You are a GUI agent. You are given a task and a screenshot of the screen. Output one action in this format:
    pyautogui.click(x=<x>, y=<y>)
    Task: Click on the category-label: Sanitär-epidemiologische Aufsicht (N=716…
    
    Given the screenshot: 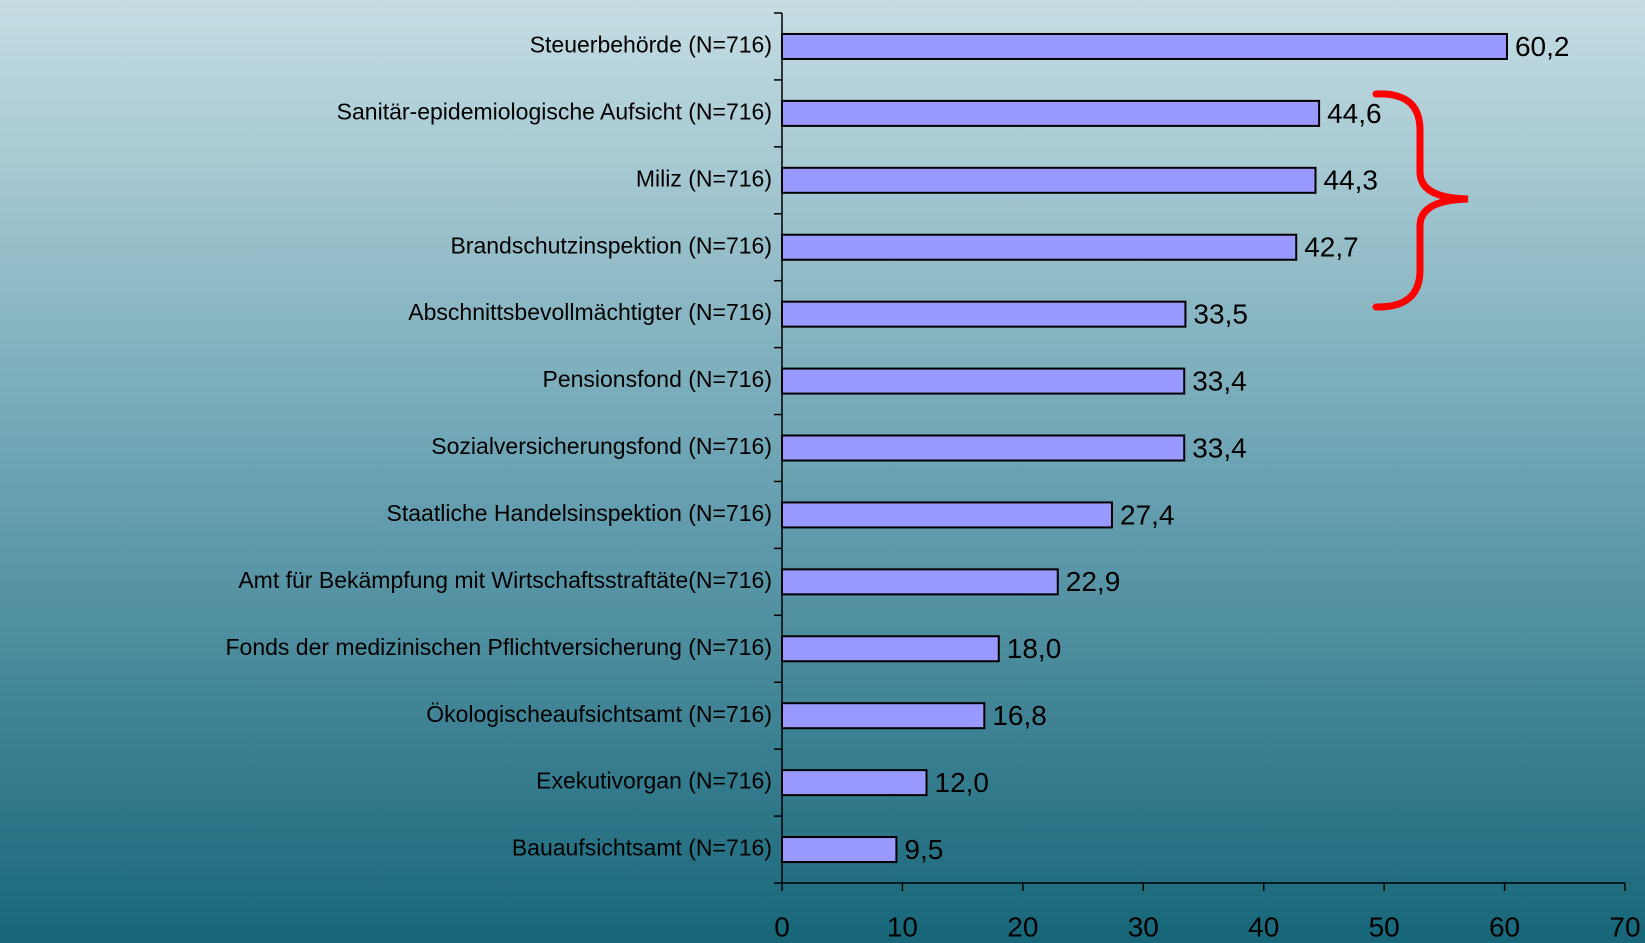 What is the action you would take?
    pyautogui.click(x=554, y=111)
    